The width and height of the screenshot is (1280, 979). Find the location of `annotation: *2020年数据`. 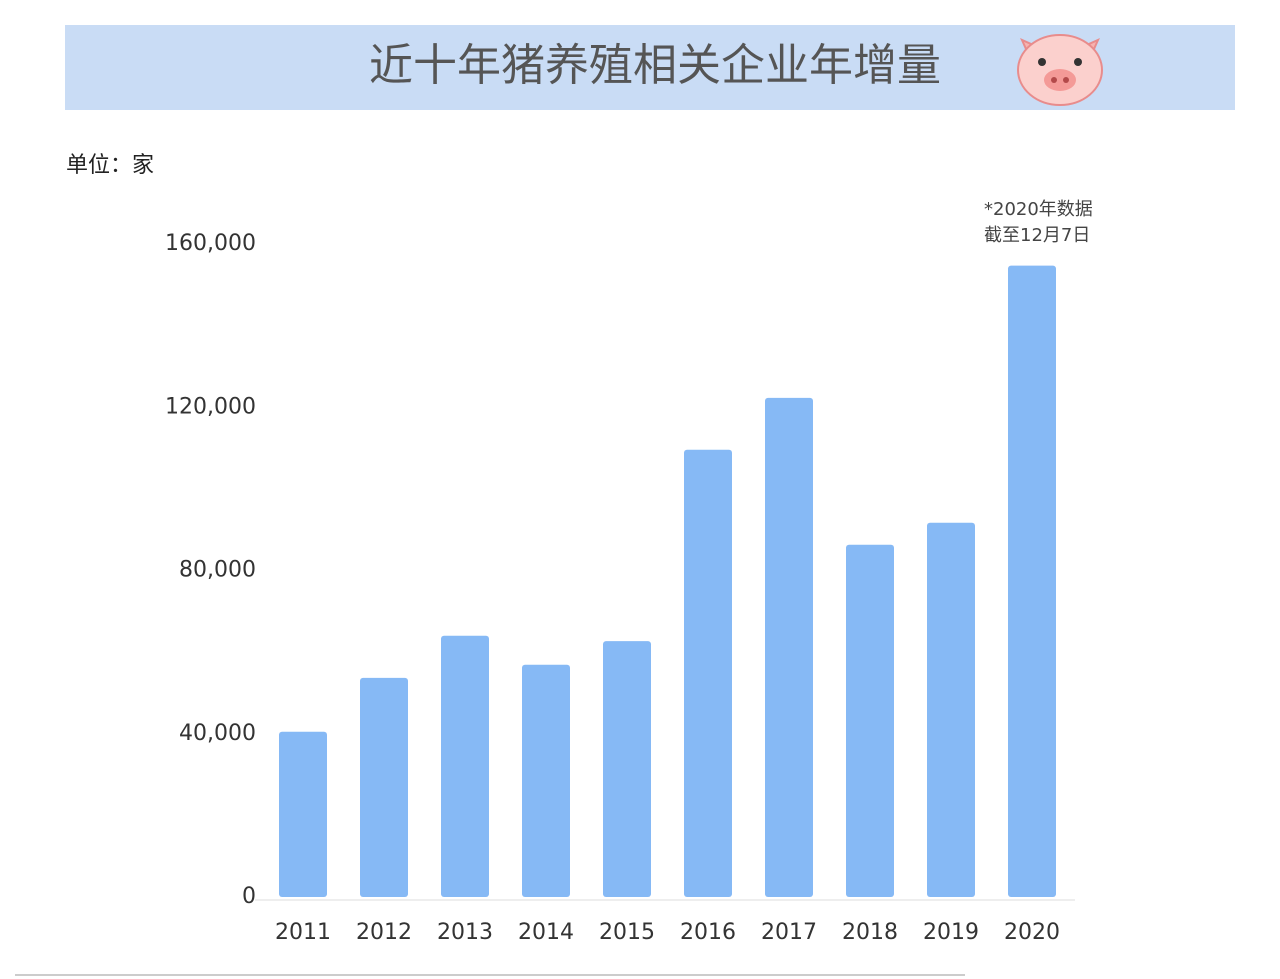

annotation: *2020年数据 is located at coordinates (1038, 209).